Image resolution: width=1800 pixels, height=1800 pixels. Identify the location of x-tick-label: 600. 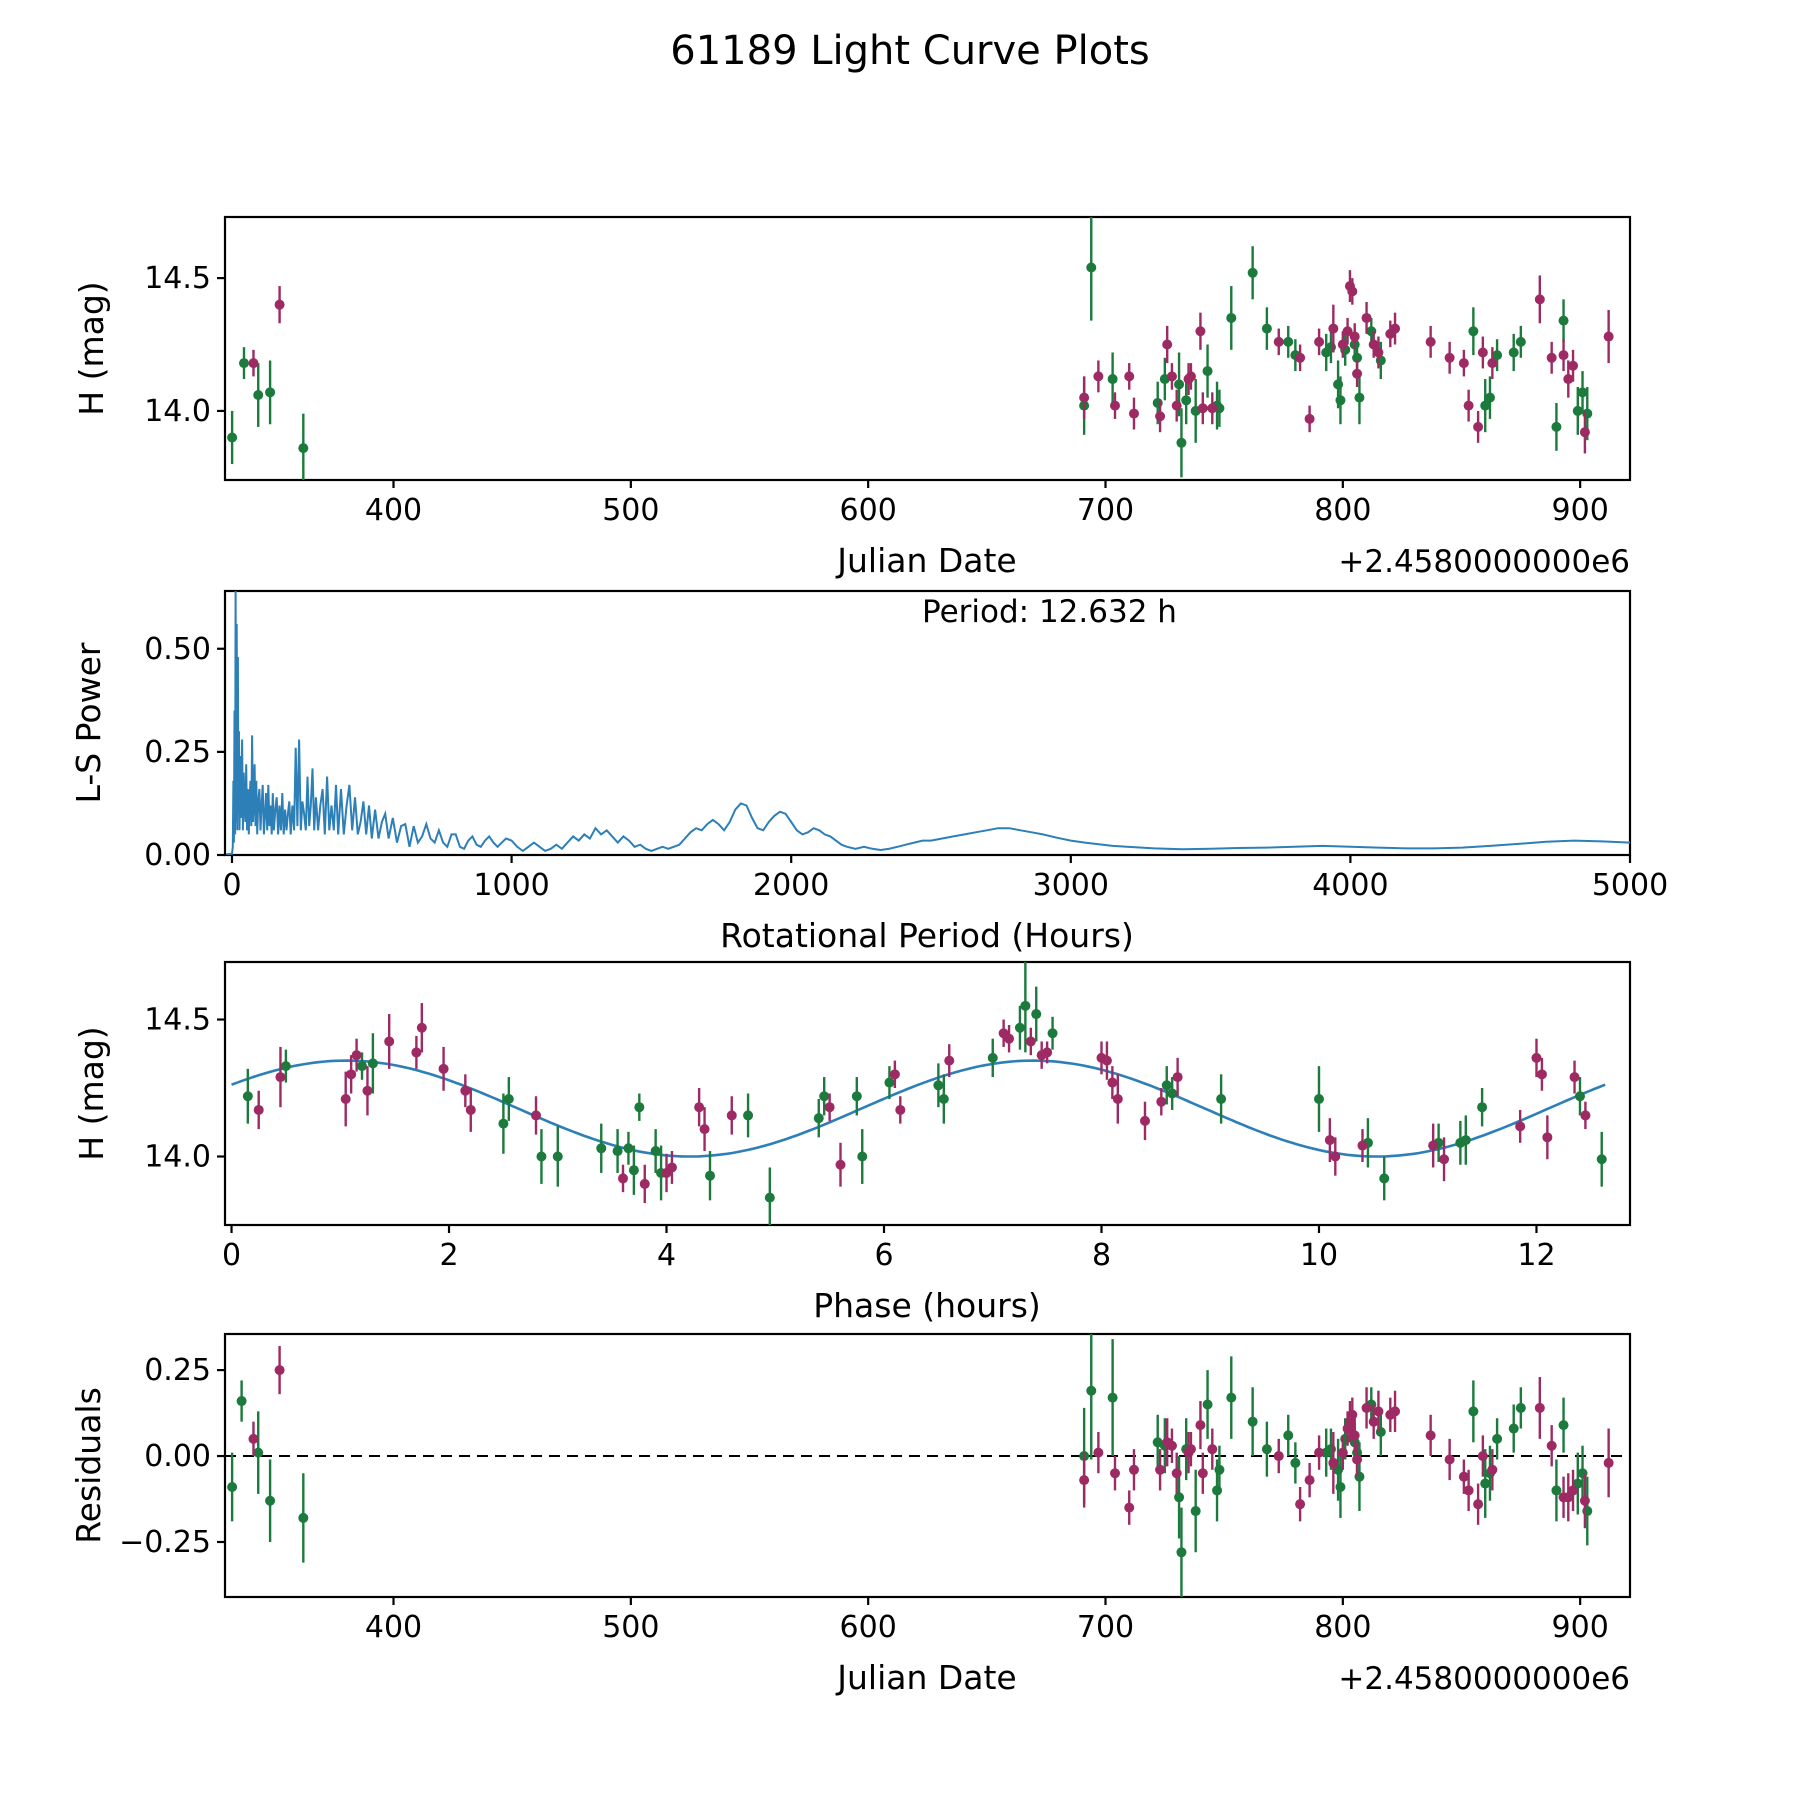
(868, 510).